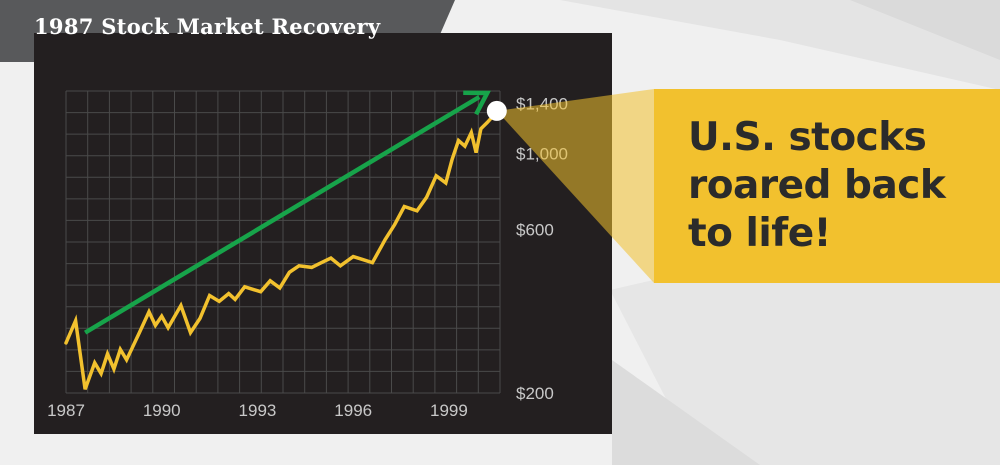 The image size is (1000, 465). What do you see at coordinates (207, 26) in the screenshot?
I see `chart-title: 1987 Stock Market Recovery` at bounding box center [207, 26].